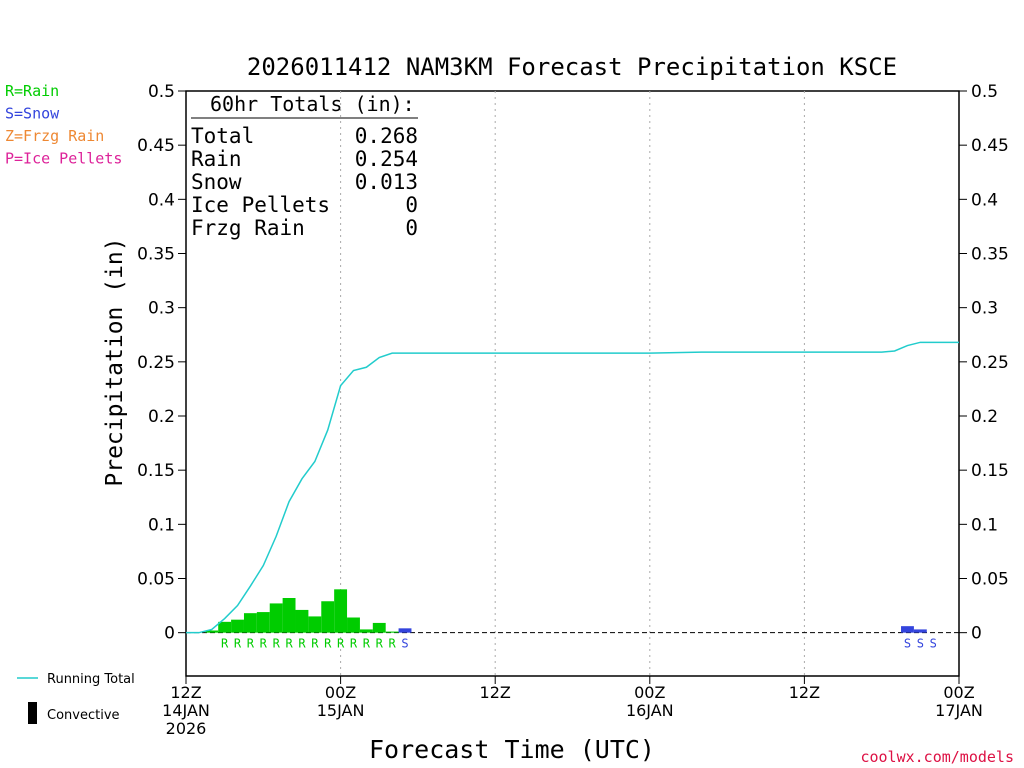  Describe the element at coordinates (76, 698) in the screenshot. I see `series-legend: Running Total Convective` at that location.